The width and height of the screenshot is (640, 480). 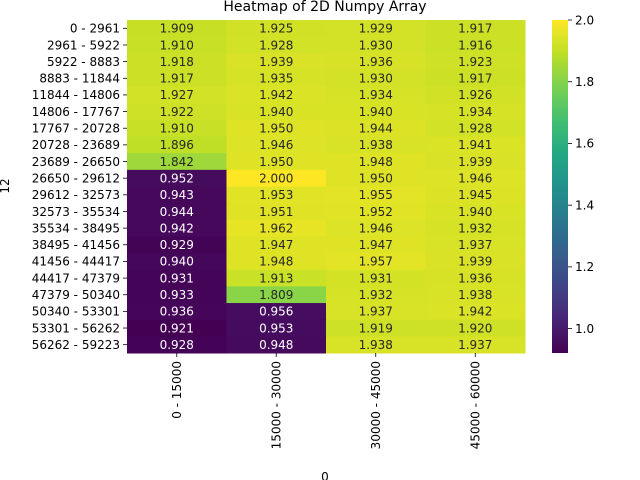 I want to click on cell-value-label: 1.952, so click(x=376, y=212).